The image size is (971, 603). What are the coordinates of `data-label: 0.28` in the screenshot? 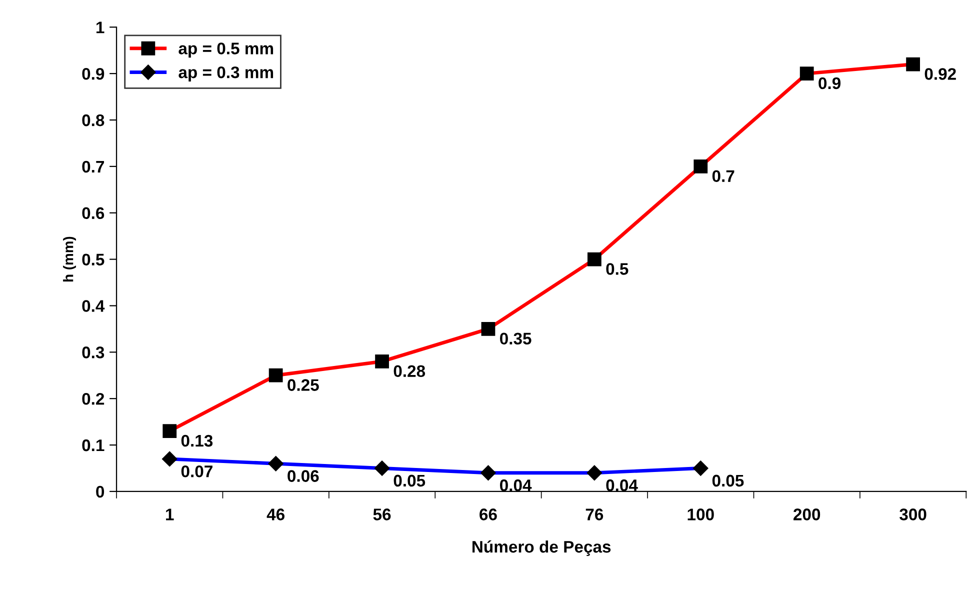 It's located at (410, 371).